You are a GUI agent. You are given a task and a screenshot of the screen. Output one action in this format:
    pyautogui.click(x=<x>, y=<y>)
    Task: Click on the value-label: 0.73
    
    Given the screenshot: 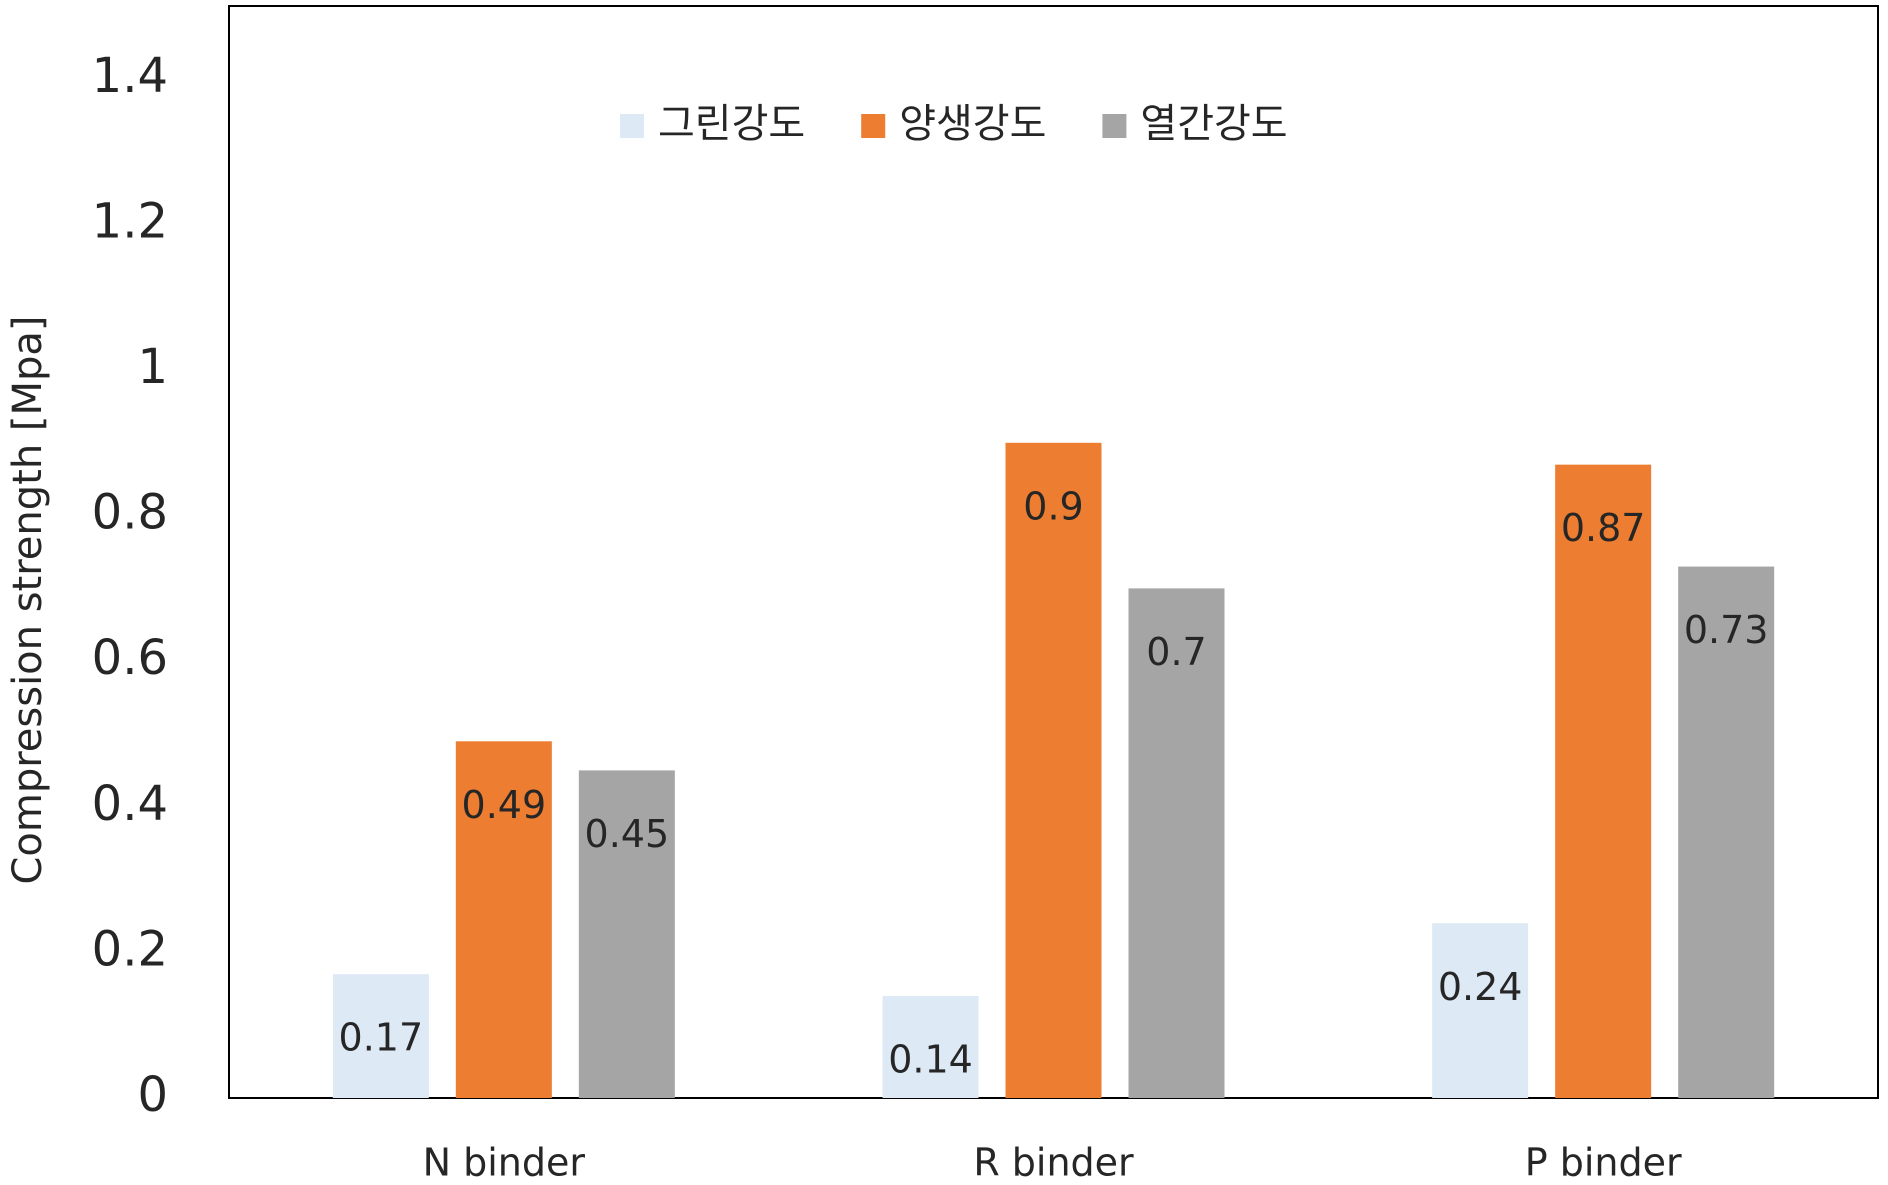 What is the action you would take?
    pyautogui.click(x=1726, y=630)
    